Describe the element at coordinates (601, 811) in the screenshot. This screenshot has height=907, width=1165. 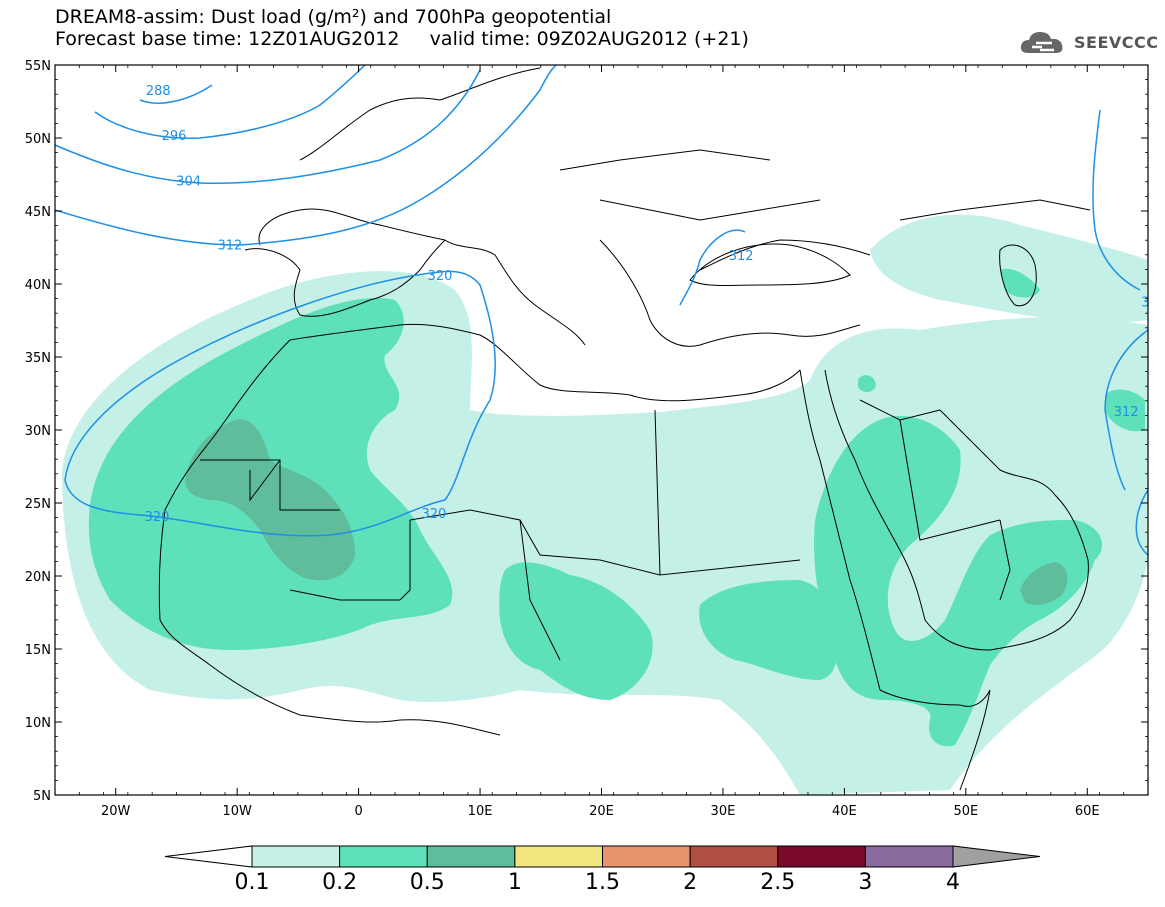
I see `lon-tick-label: 20E` at that location.